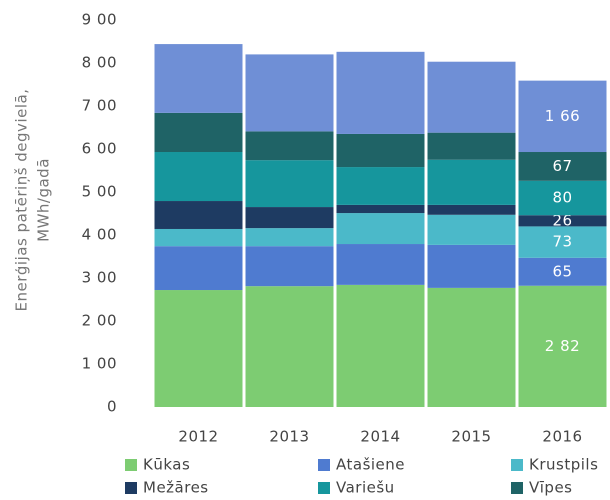  What do you see at coordinates (99, 63) in the screenshot?
I see `y-tick-label: 8 00` at bounding box center [99, 63].